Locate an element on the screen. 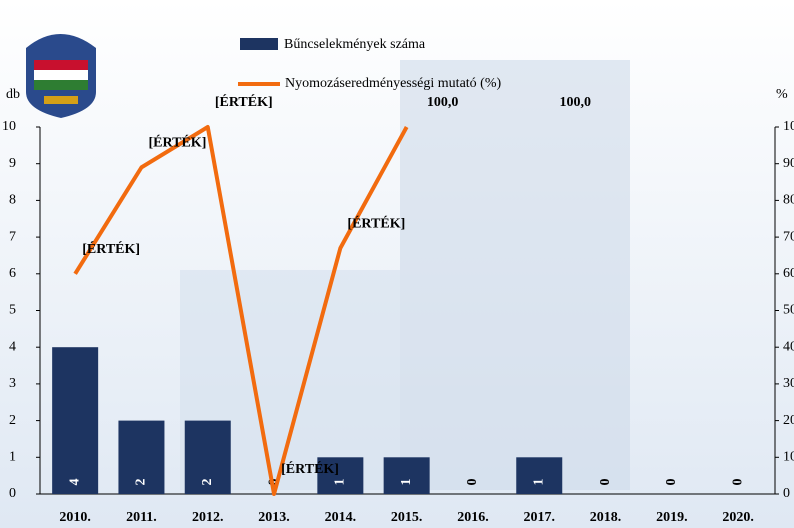 This screenshot has height=528, width=794. y2-axis-label: % is located at coordinates (782, 94).